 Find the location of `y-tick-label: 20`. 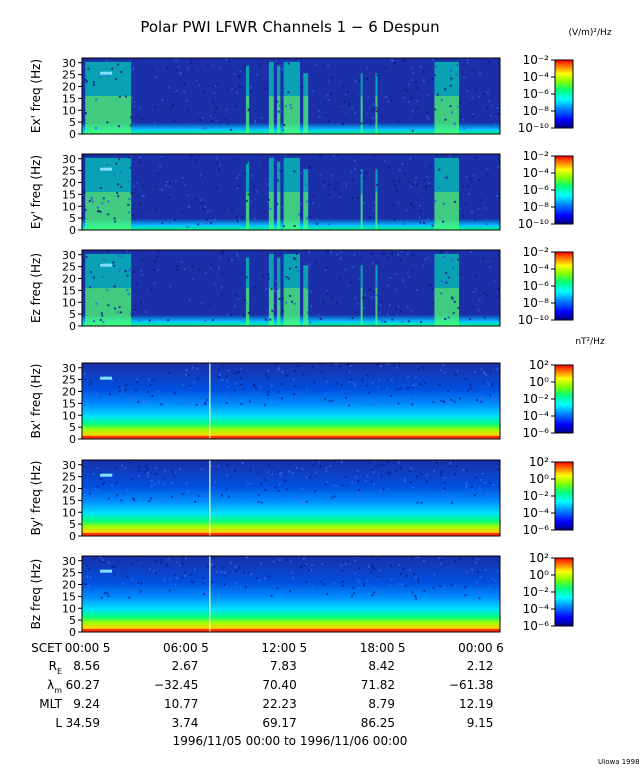

y-tick-label: 20 is located at coordinates (69, 183).